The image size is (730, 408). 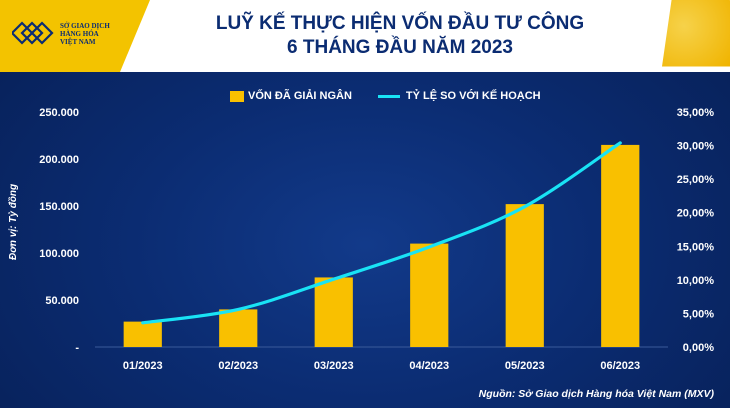 I want to click on y2-tick-label: 20,00%, so click(x=696, y=214).